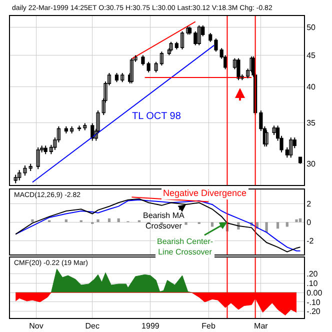 This screenshot has width=332, height=332. What do you see at coordinates (310, 241) in the screenshot?
I see `y-tick-label: -2` at bounding box center [310, 241].